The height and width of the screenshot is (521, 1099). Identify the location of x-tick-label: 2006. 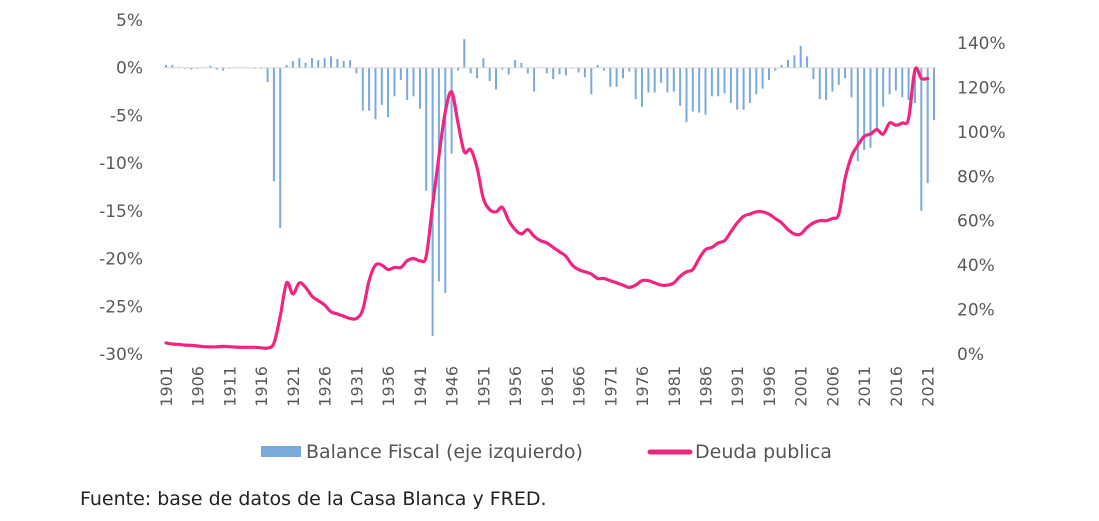
(832, 386).